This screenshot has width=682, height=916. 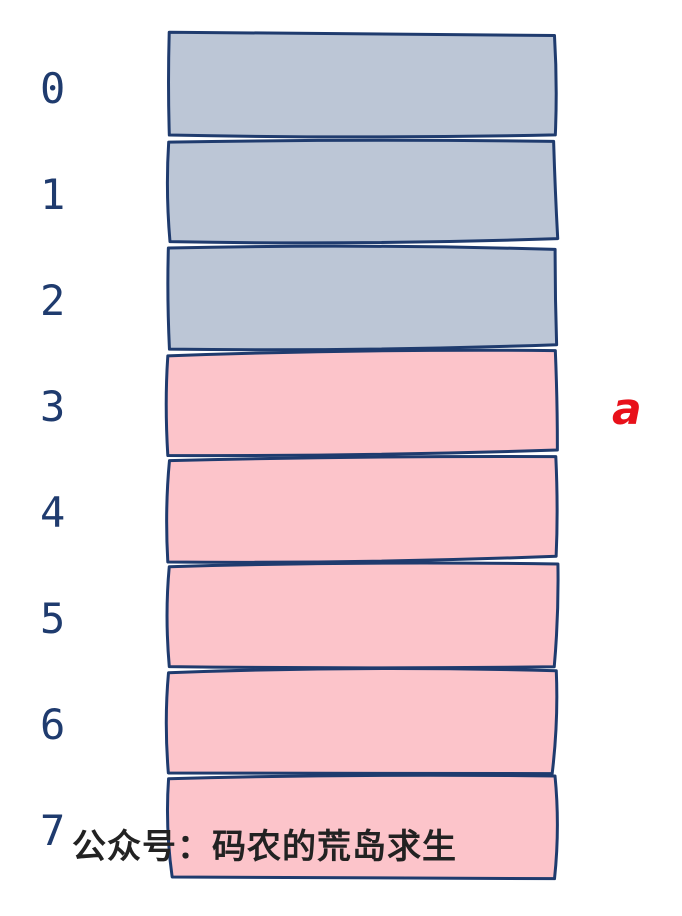 I want to click on index-label-3: 3, so click(x=53, y=406).